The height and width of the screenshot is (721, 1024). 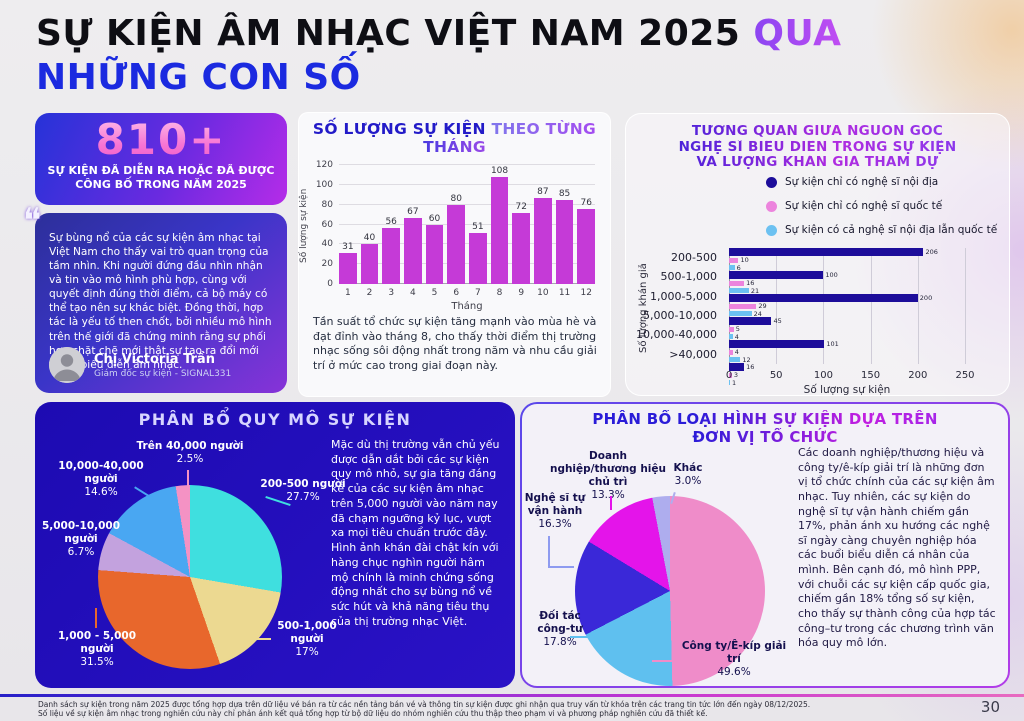 I want to click on monthly-title-part2: THEO TỪNG, so click(x=544, y=129).